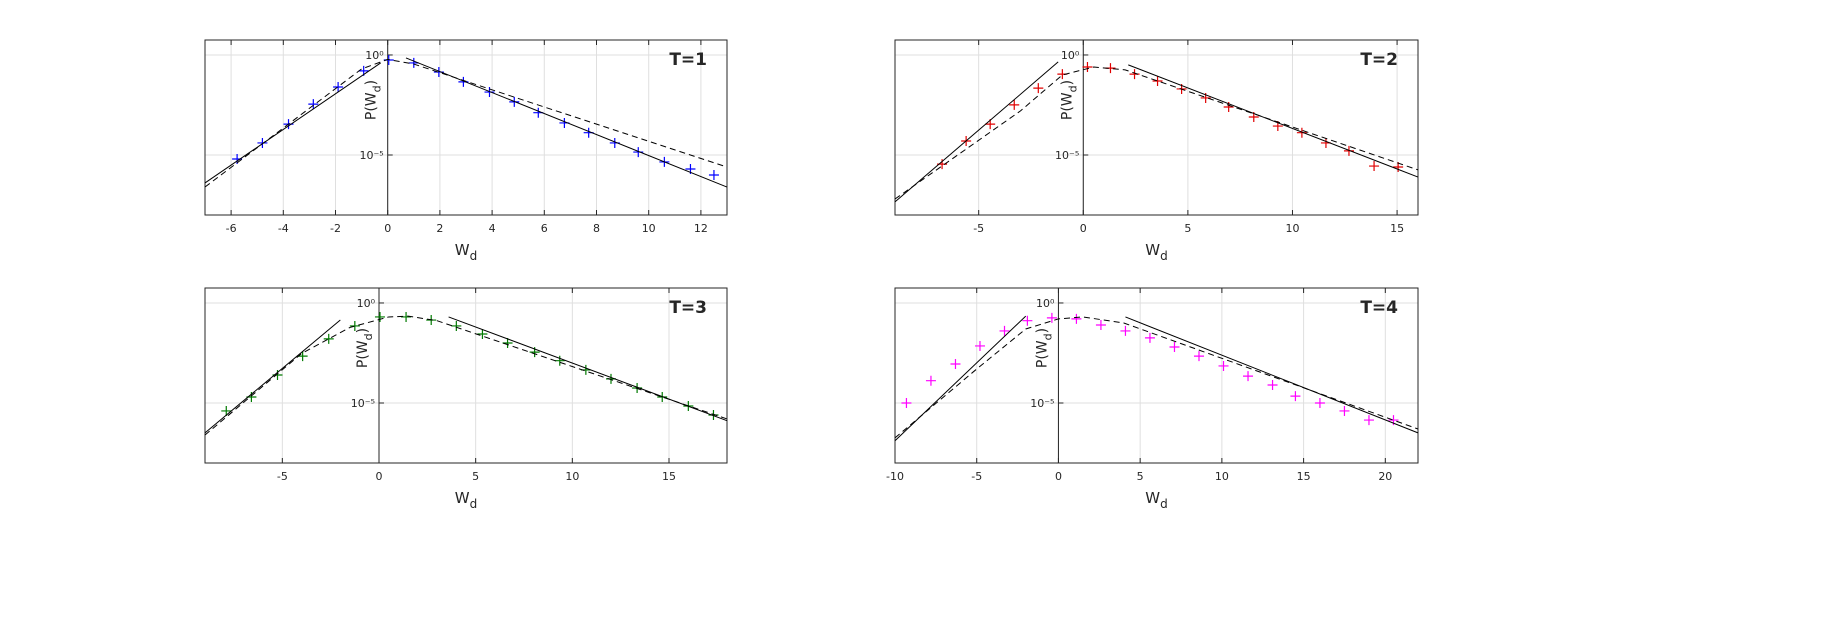 This screenshot has height=617, width=1845. Describe the element at coordinates (1379, 308) in the screenshot. I see `subplot-title: T=4` at that location.